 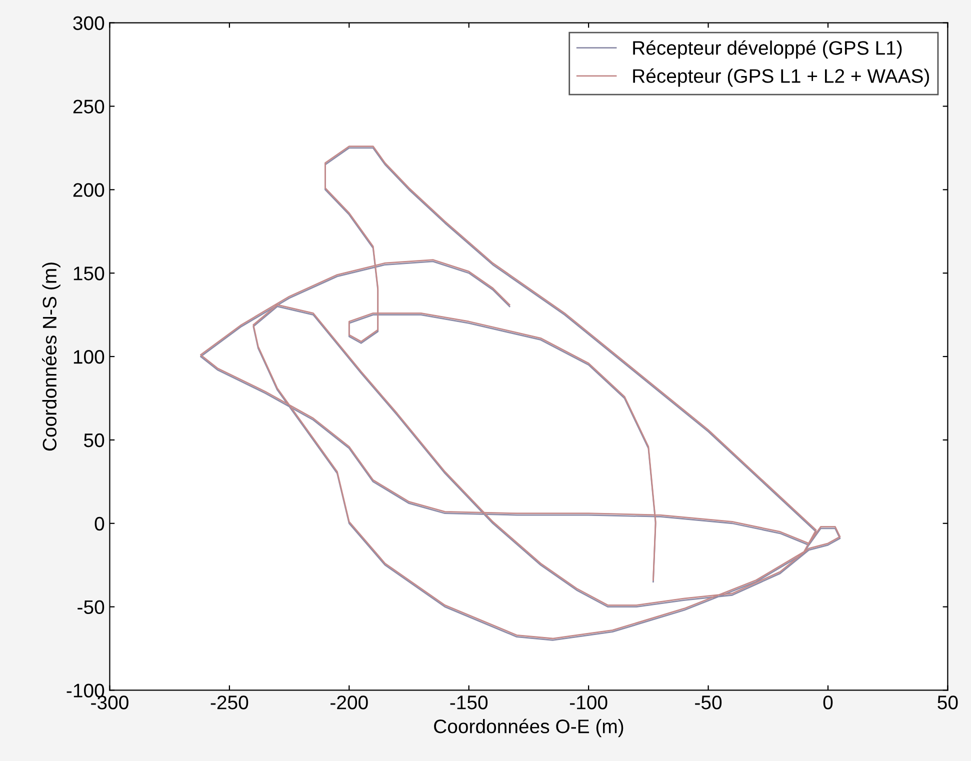 I want to click on x-tick-label: 0, so click(x=828, y=703).